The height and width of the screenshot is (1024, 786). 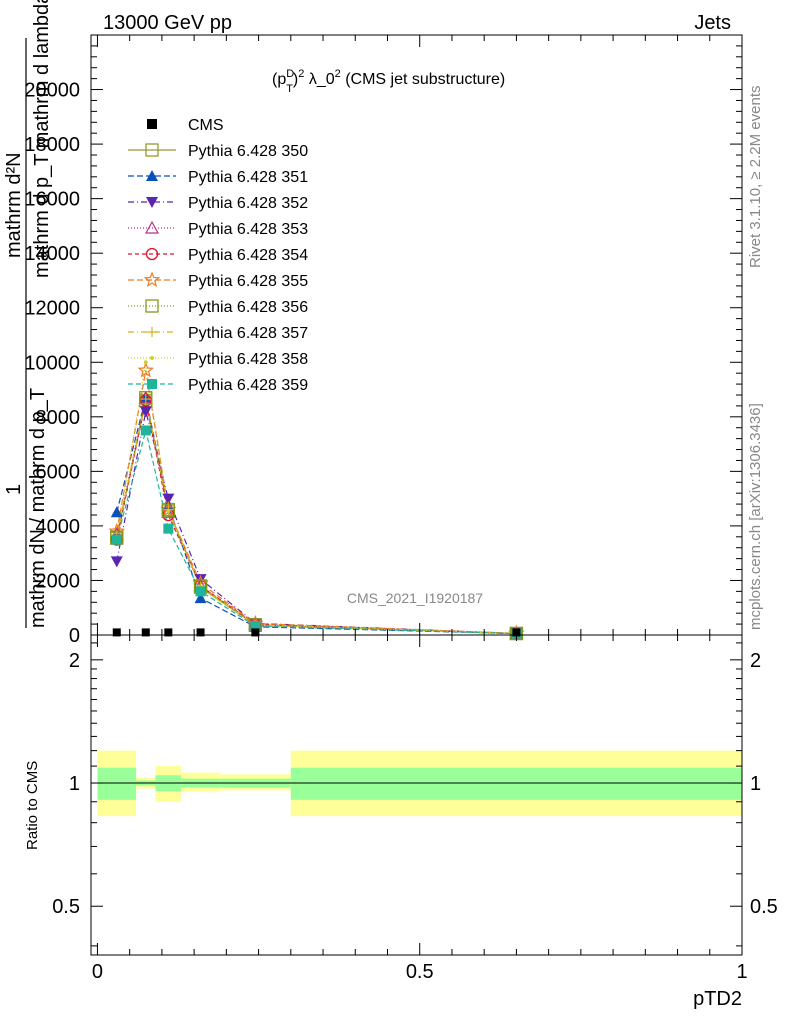 What do you see at coordinates (52, 200) in the screenshot?
I see `main-ytick-label: 16000` at bounding box center [52, 200].